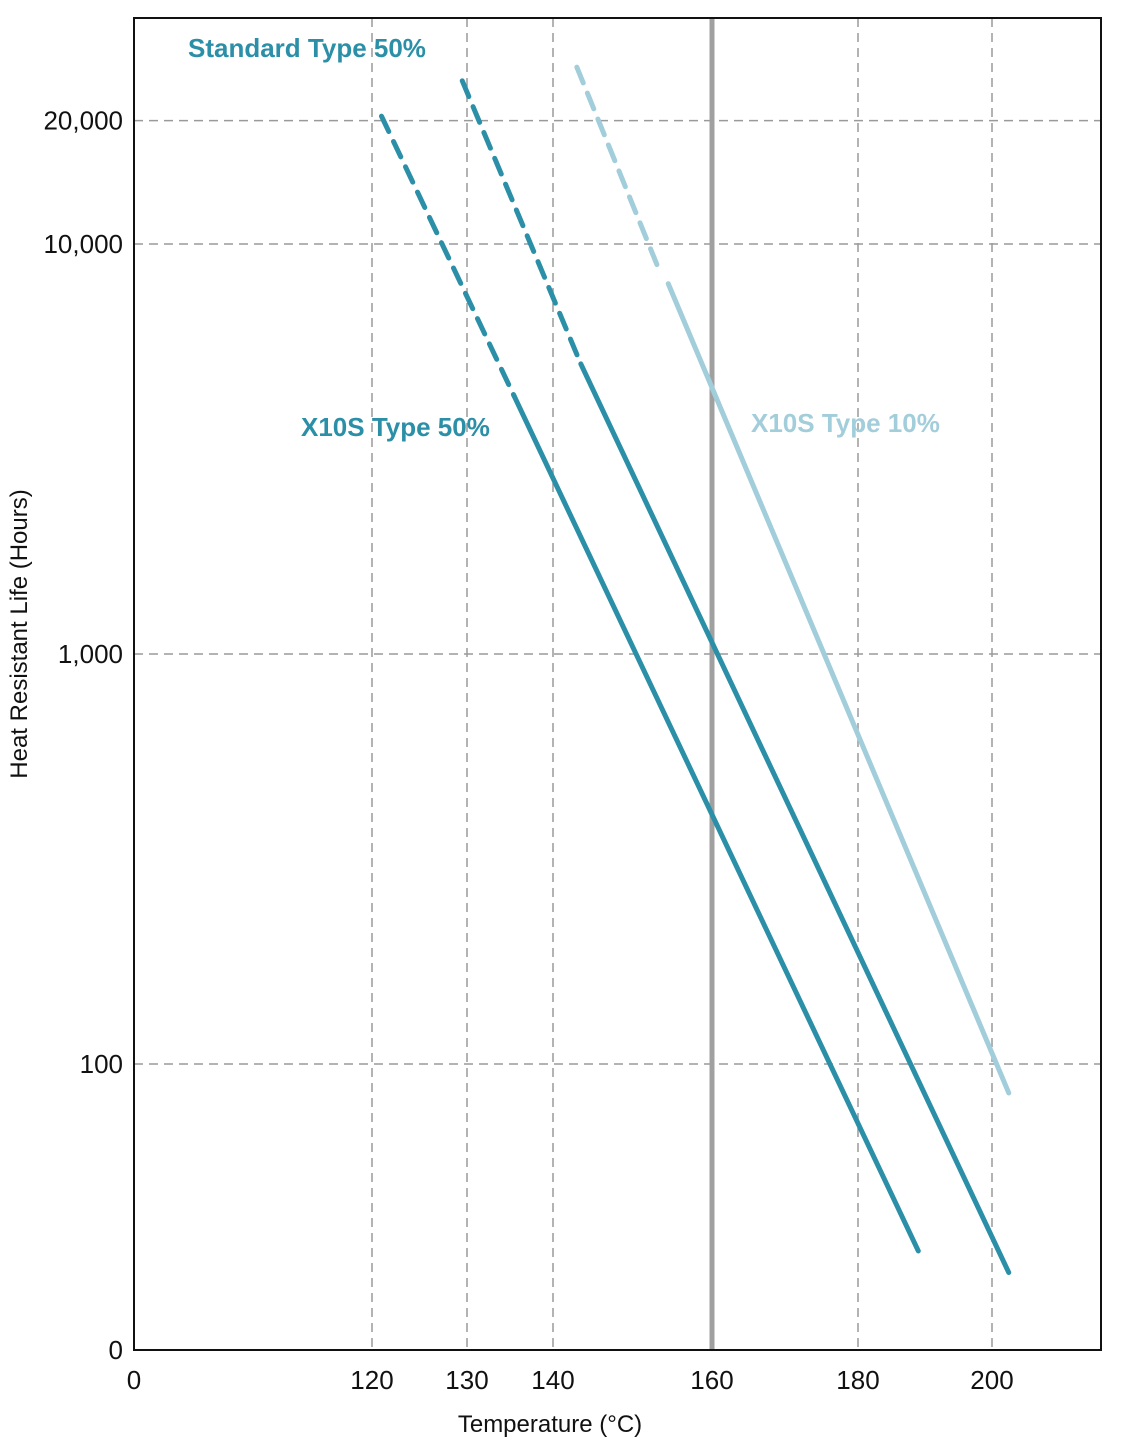  I want to click on x-tick-label-200: 200, so click(991, 1380).